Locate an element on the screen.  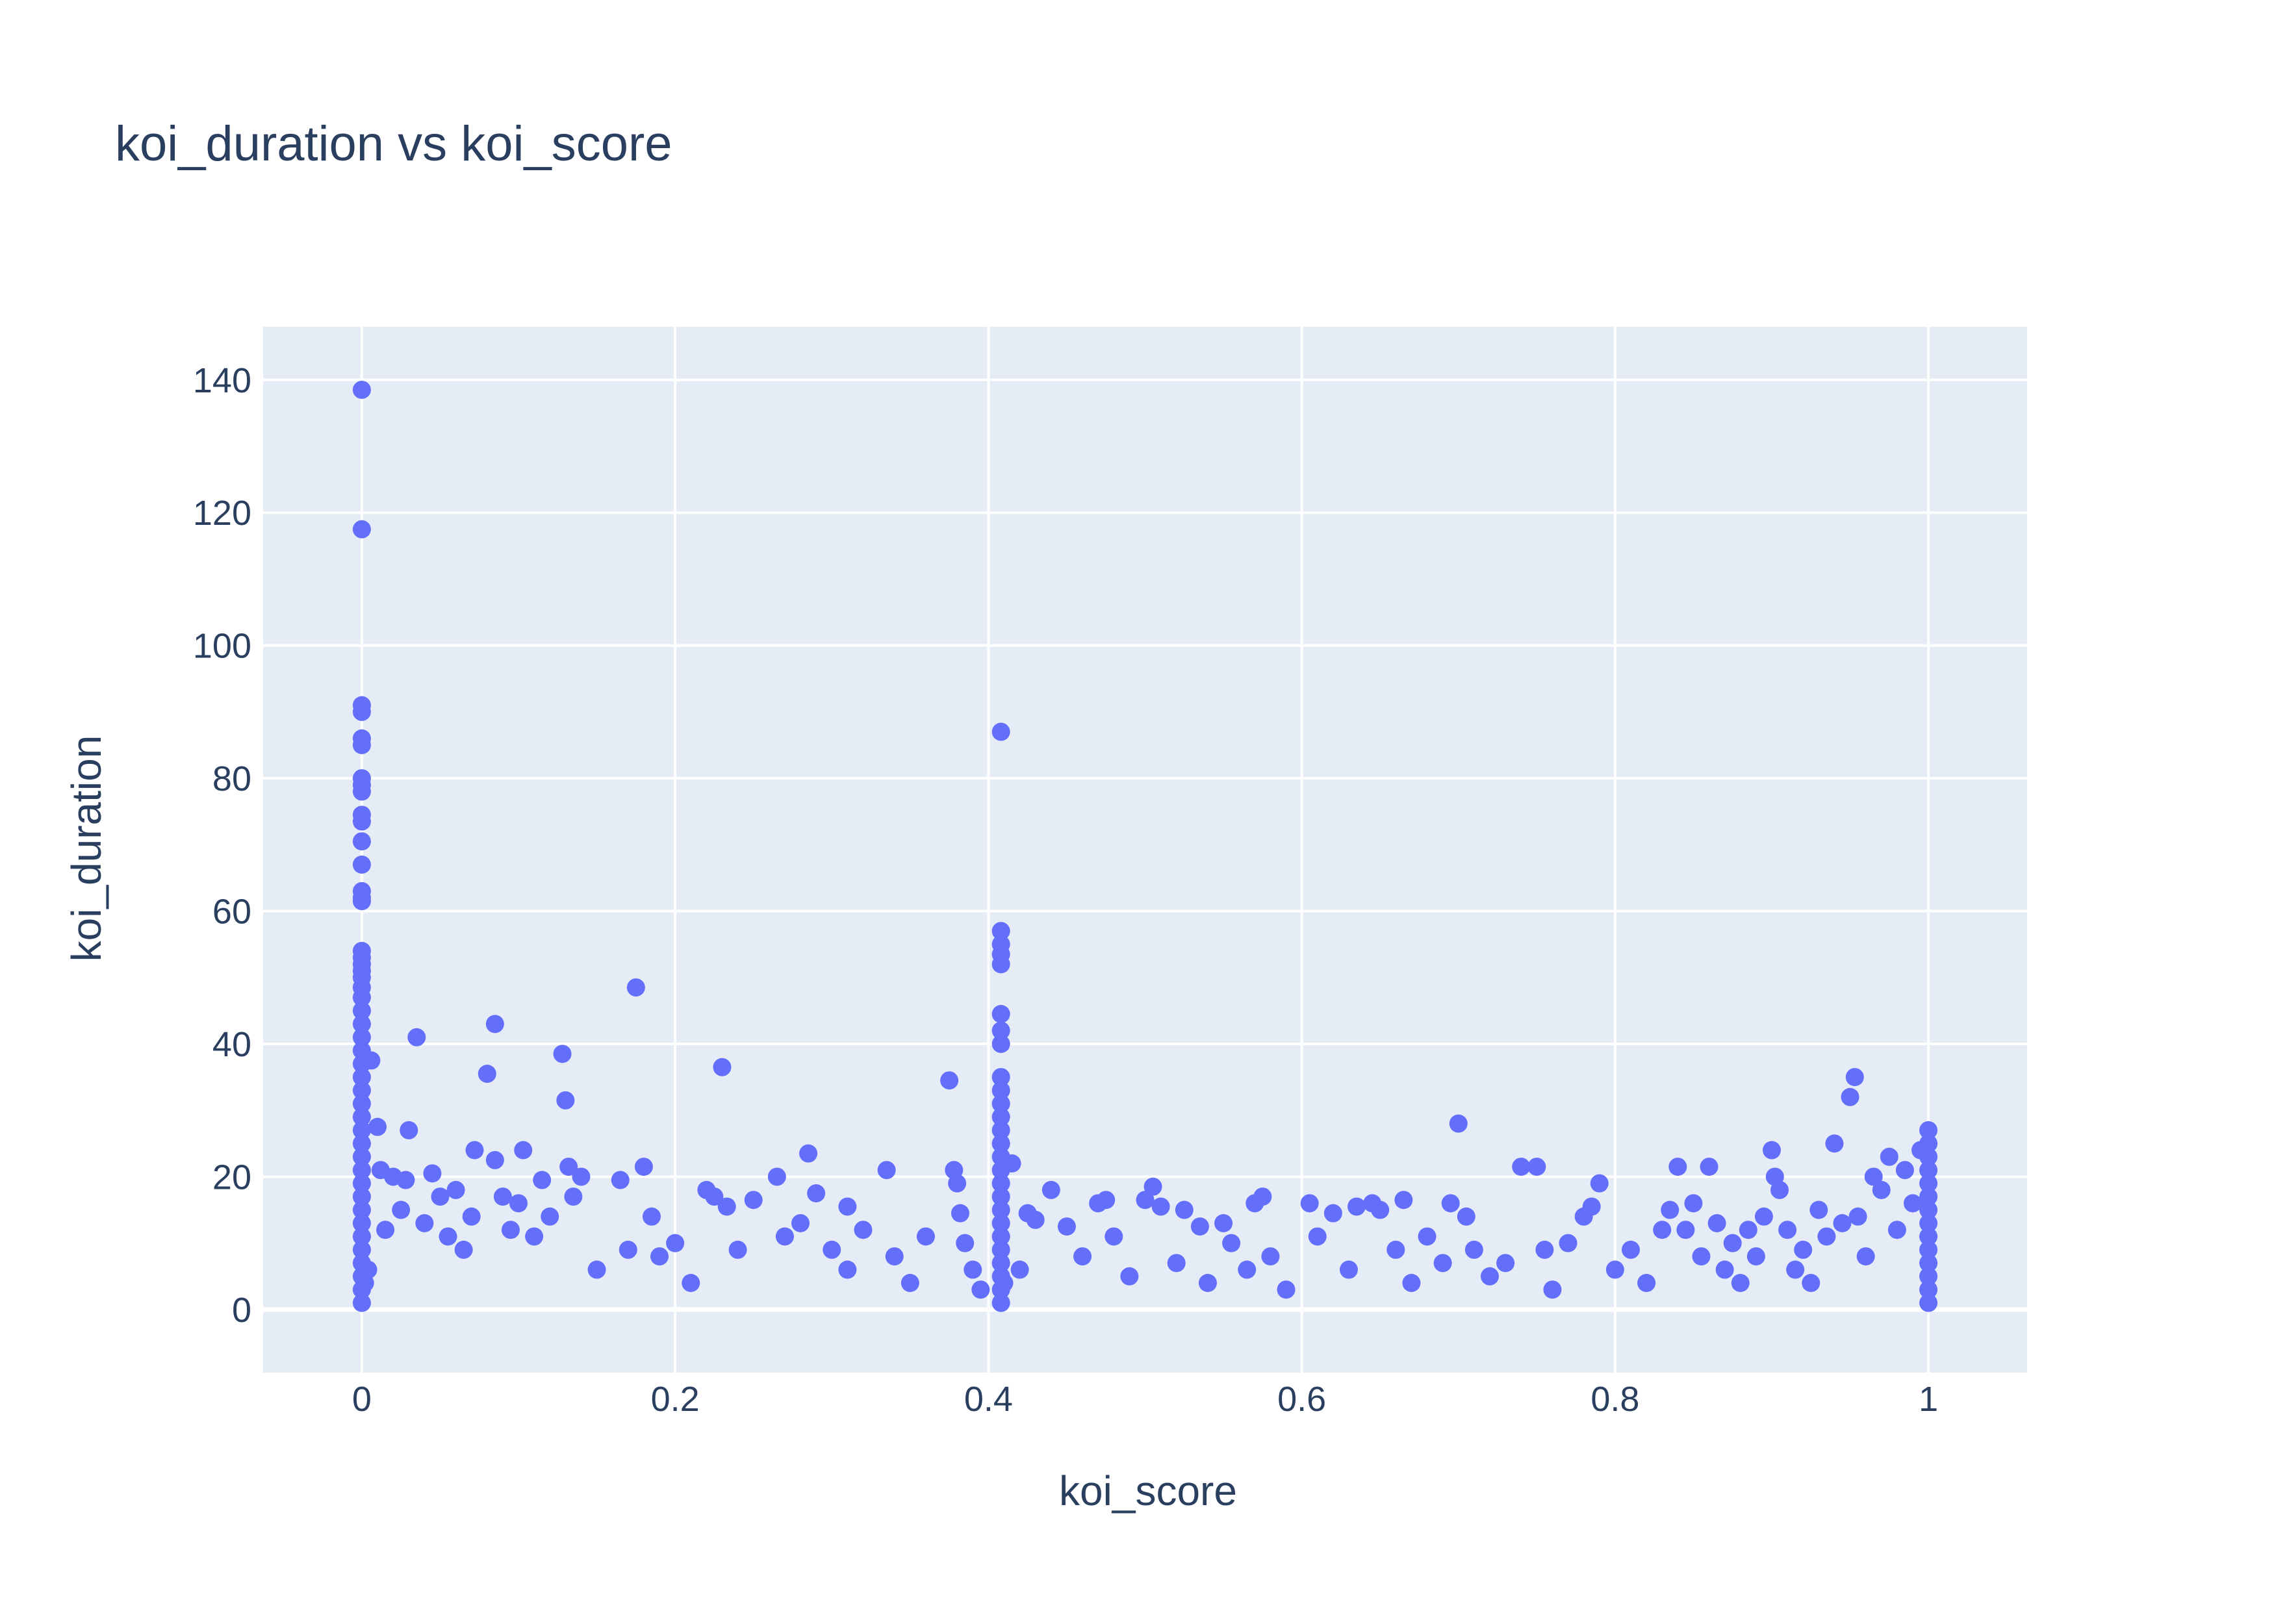
x-tick-label: 1 is located at coordinates (1928, 1399).